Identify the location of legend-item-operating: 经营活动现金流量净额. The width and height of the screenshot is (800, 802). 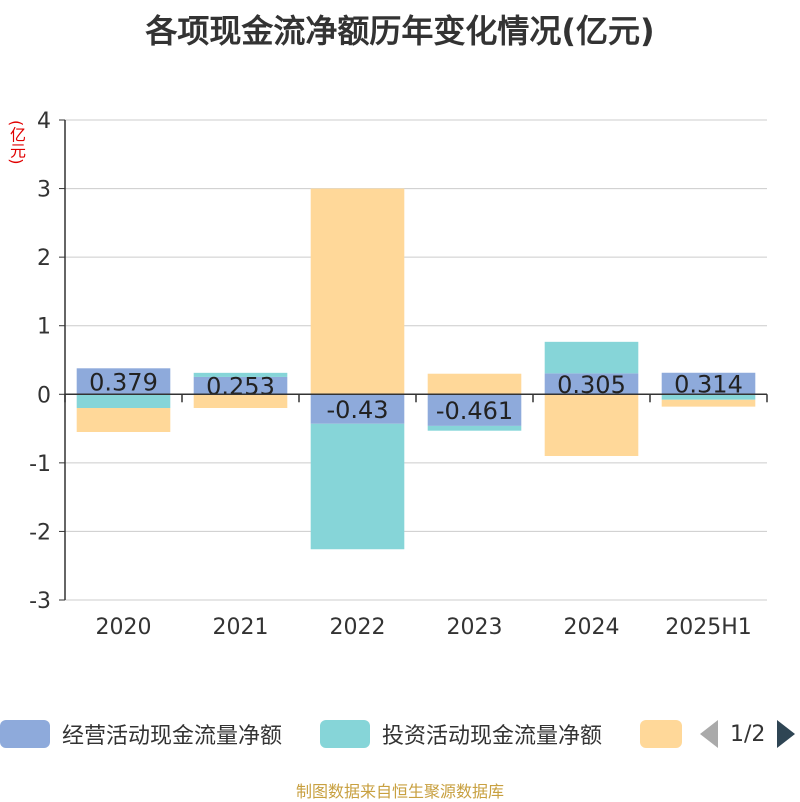
(141, 734).